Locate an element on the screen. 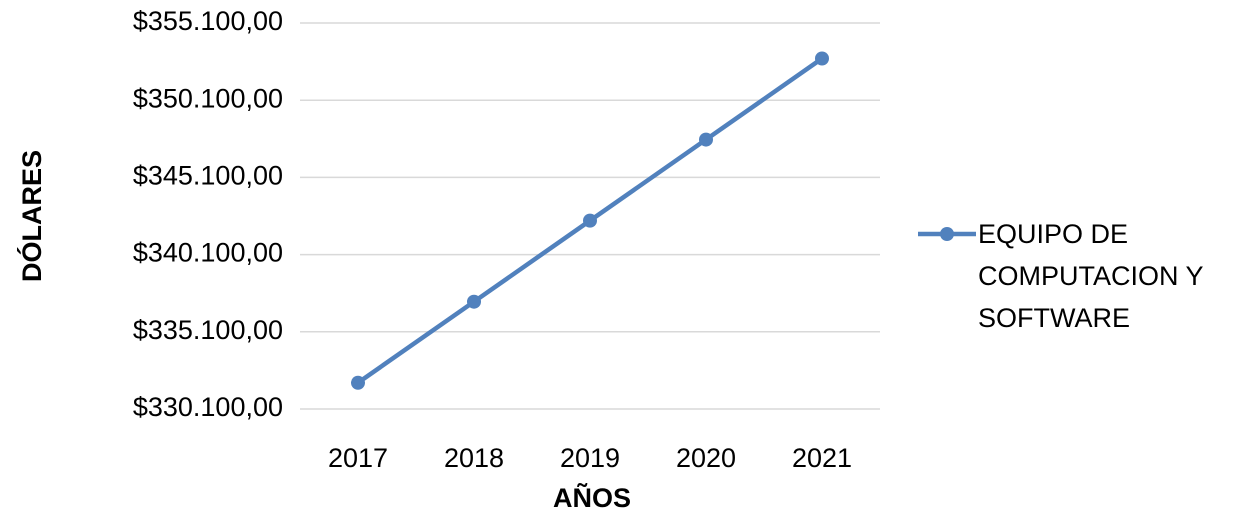 This screenshot has height=526, width=1247. y-tick-label: $345.100,00 is located at coordinates (208, 176).